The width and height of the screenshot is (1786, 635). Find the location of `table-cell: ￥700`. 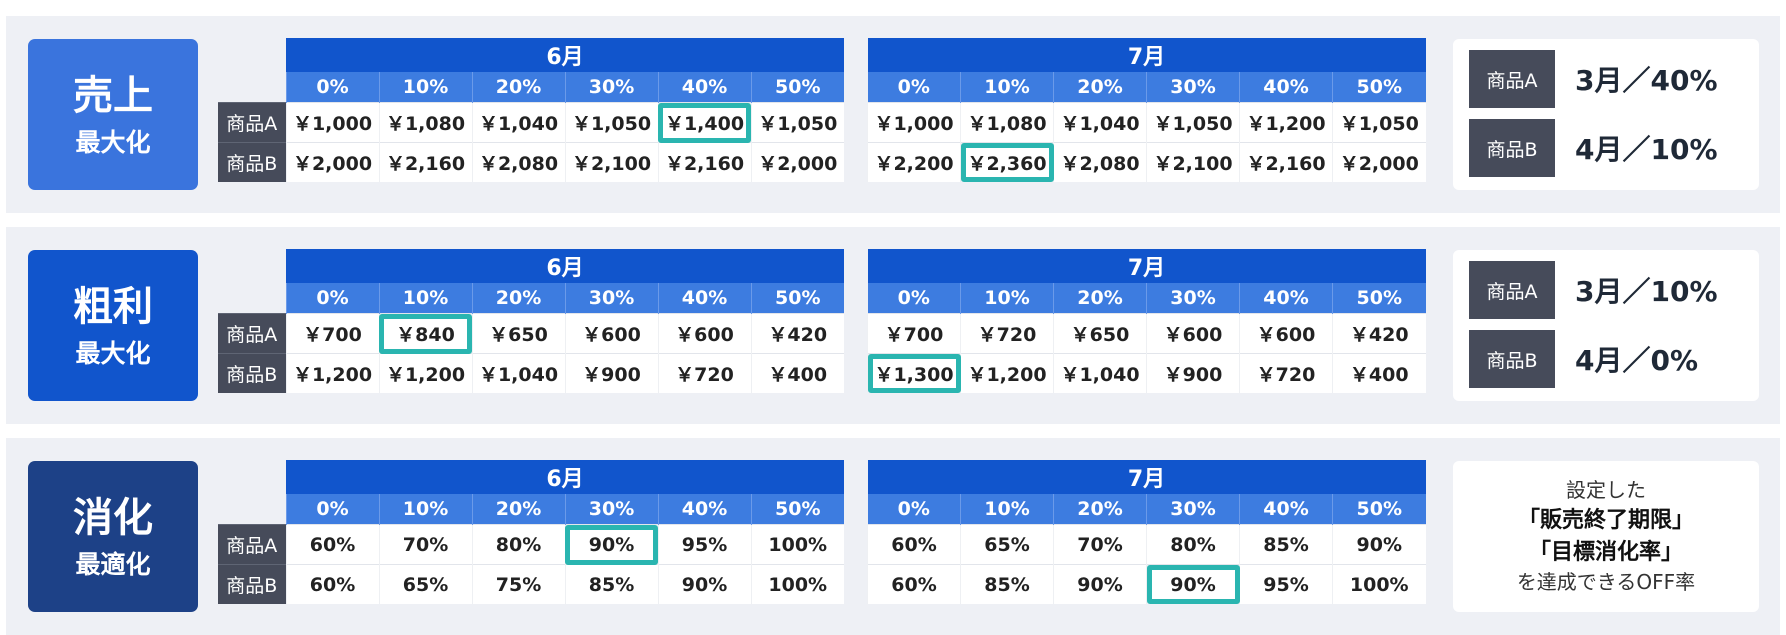

table-cell: ￥700 is located at coordinates (914, 333).